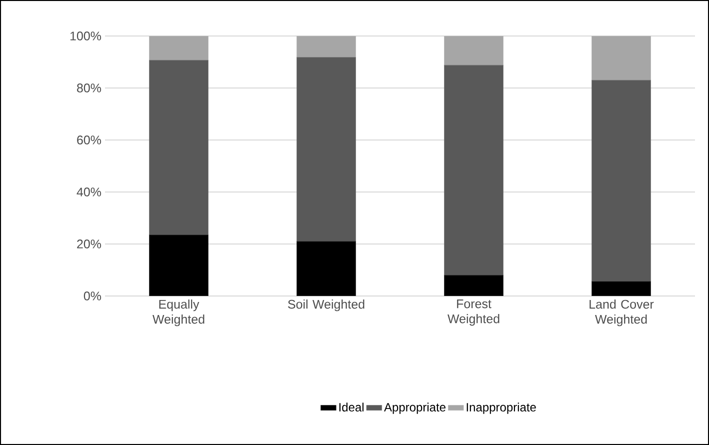 Image resolution: width=709 pixels, height=445 pixels. Describe the element at coordinates (351, 407) in the screenshot. I see `legend-label: Ideal` at that location.